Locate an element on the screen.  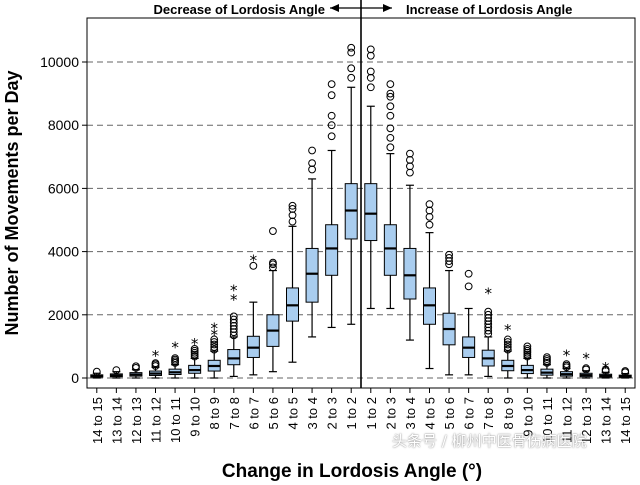
x-tick-label: 6 to 7 is located at coordinates (469, 413).